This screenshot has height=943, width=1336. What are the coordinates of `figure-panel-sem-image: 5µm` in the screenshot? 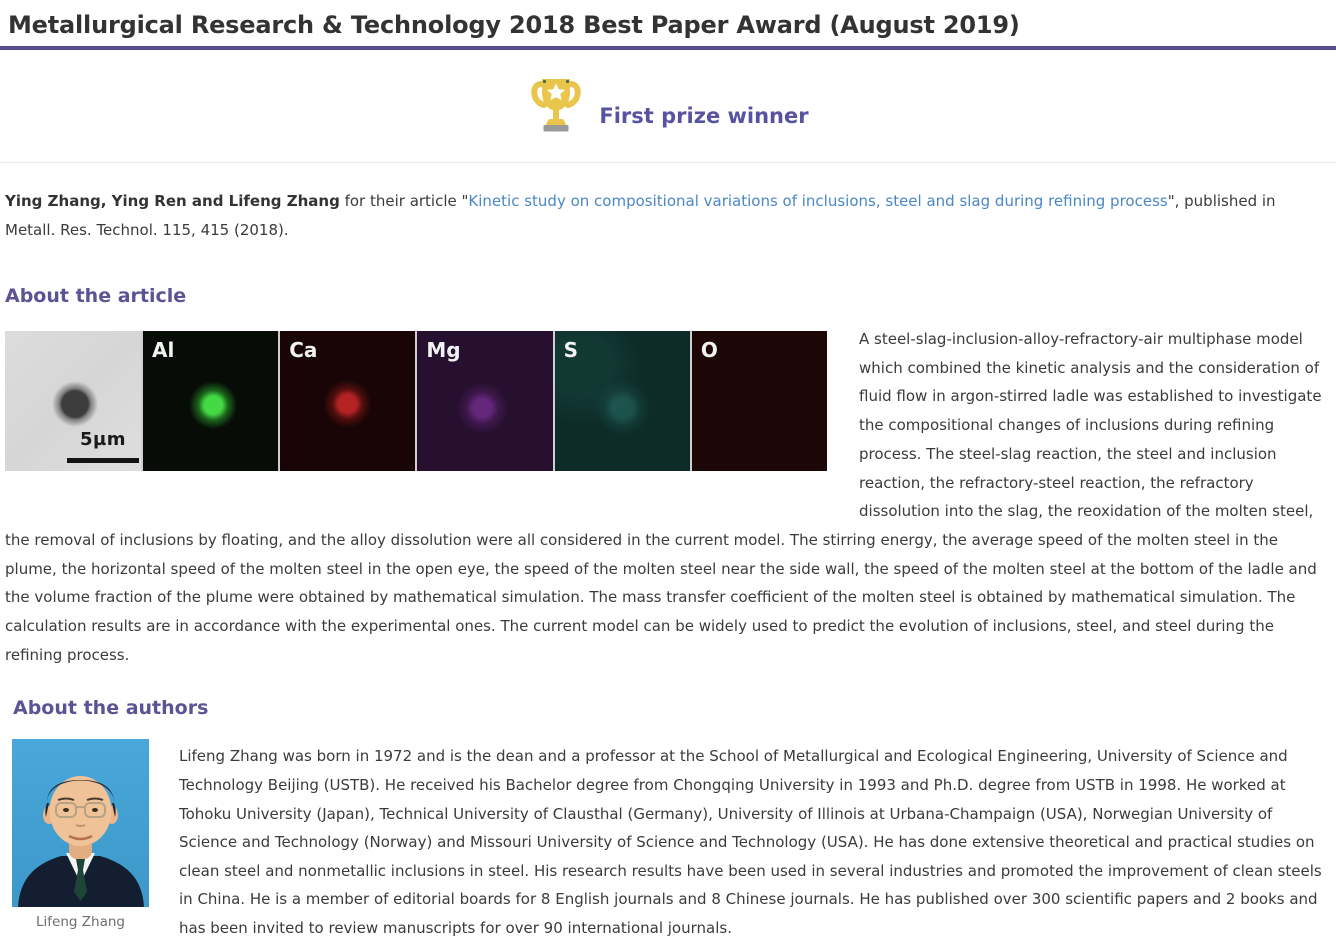 It's located at (74, 401).